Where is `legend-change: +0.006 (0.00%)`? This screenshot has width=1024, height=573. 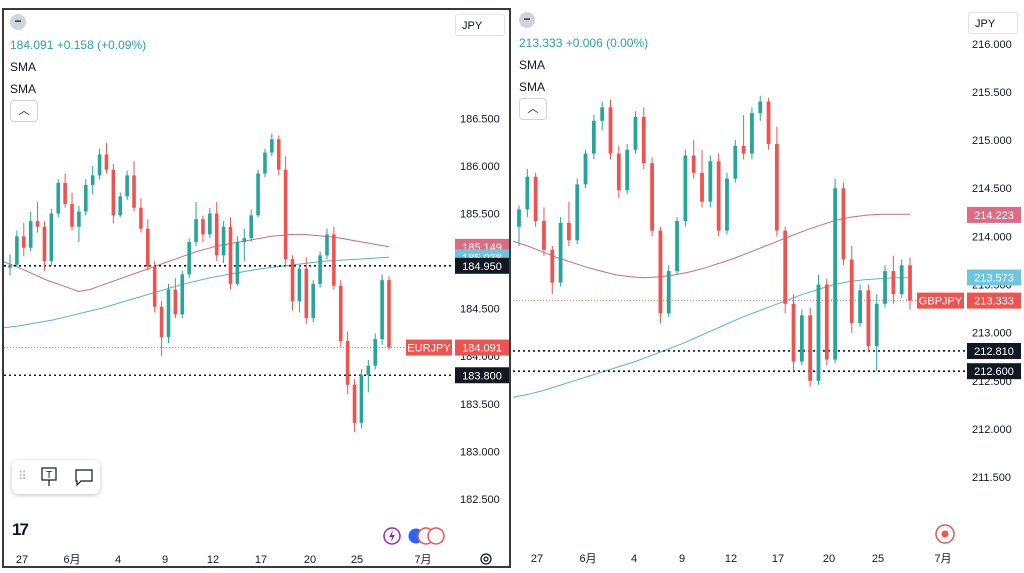 legend-change: +0.006 (0.00%) is located at coordinates (607, 43).